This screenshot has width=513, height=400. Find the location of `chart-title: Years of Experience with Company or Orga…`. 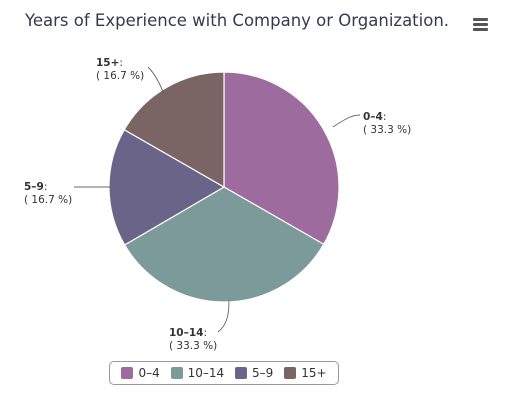

chart-title: Years of Experience with Company or Orga… is located at coordinates (237, 20).